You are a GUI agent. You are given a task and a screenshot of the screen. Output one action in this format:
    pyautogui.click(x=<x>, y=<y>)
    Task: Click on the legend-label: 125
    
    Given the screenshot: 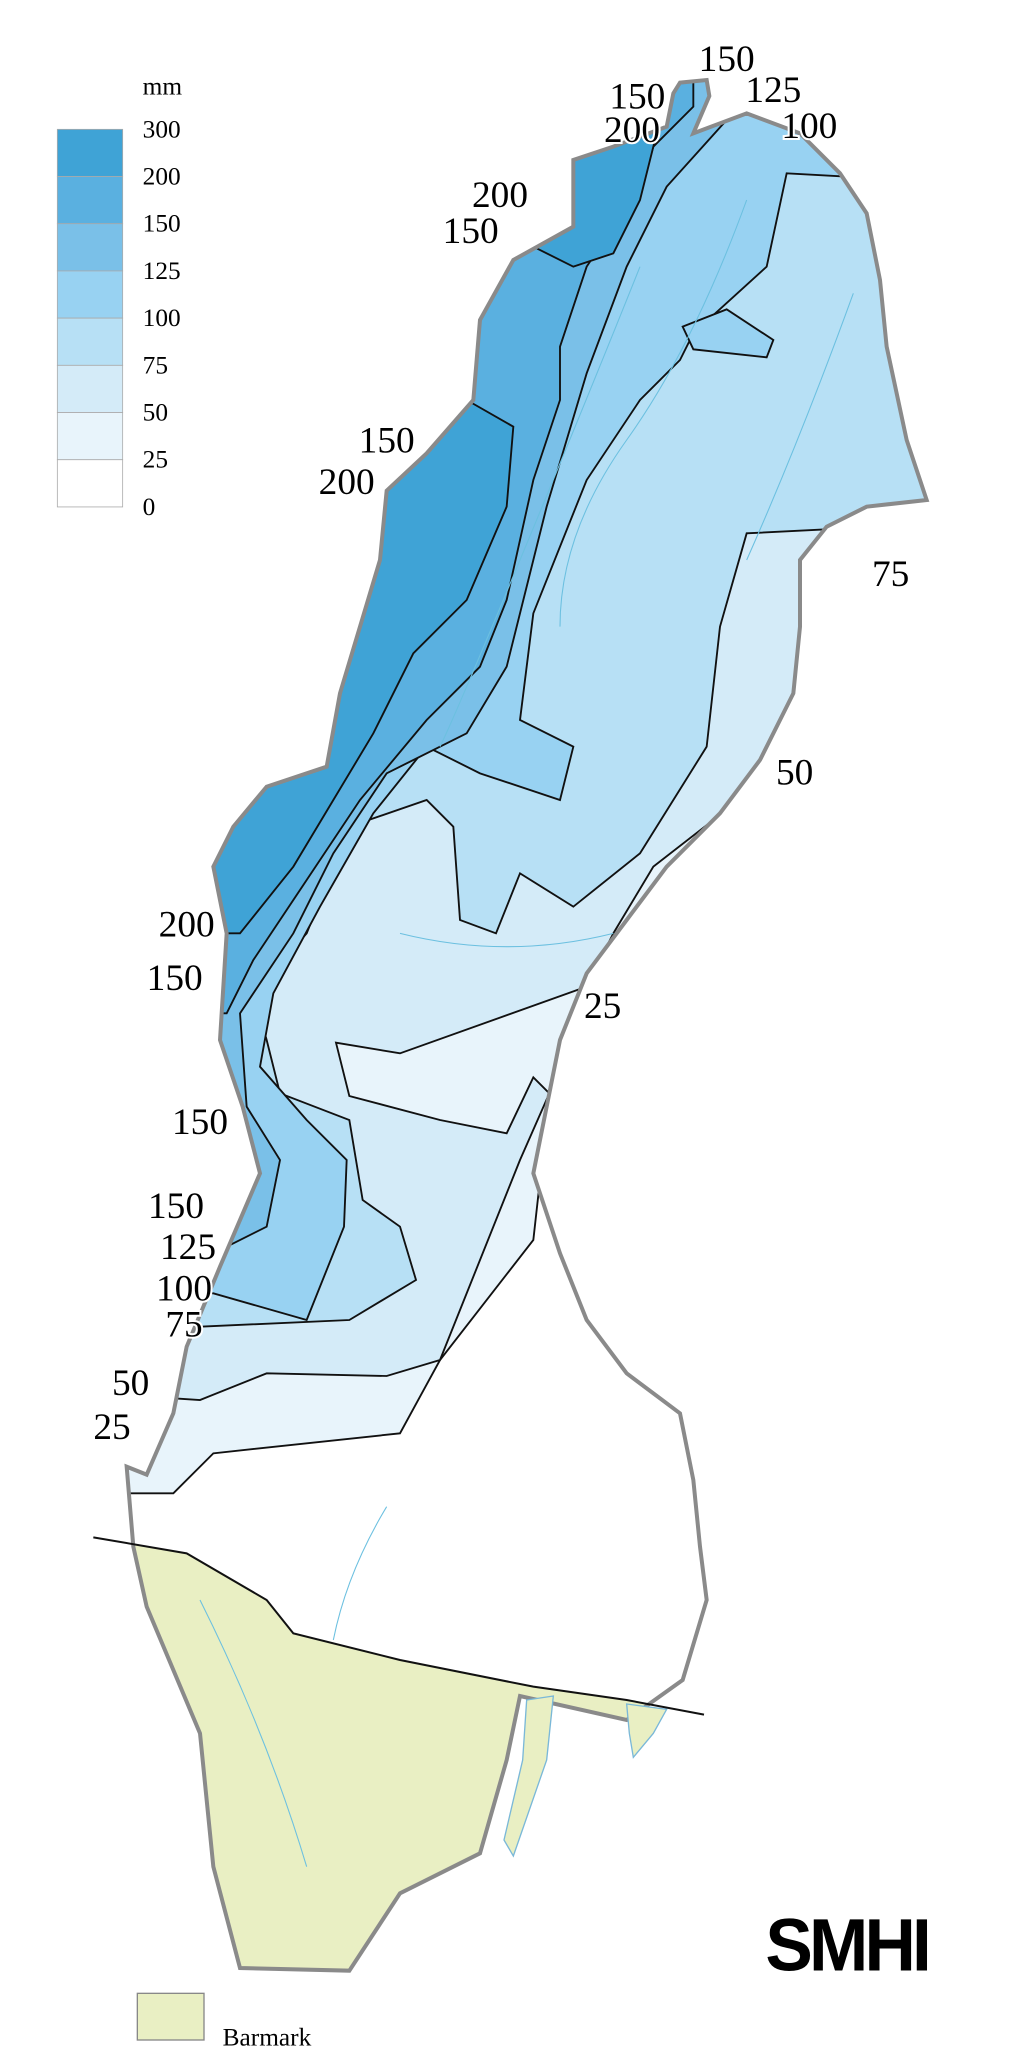 What is the action you would take?
    pyautogui.click(x=162, y=271)
    